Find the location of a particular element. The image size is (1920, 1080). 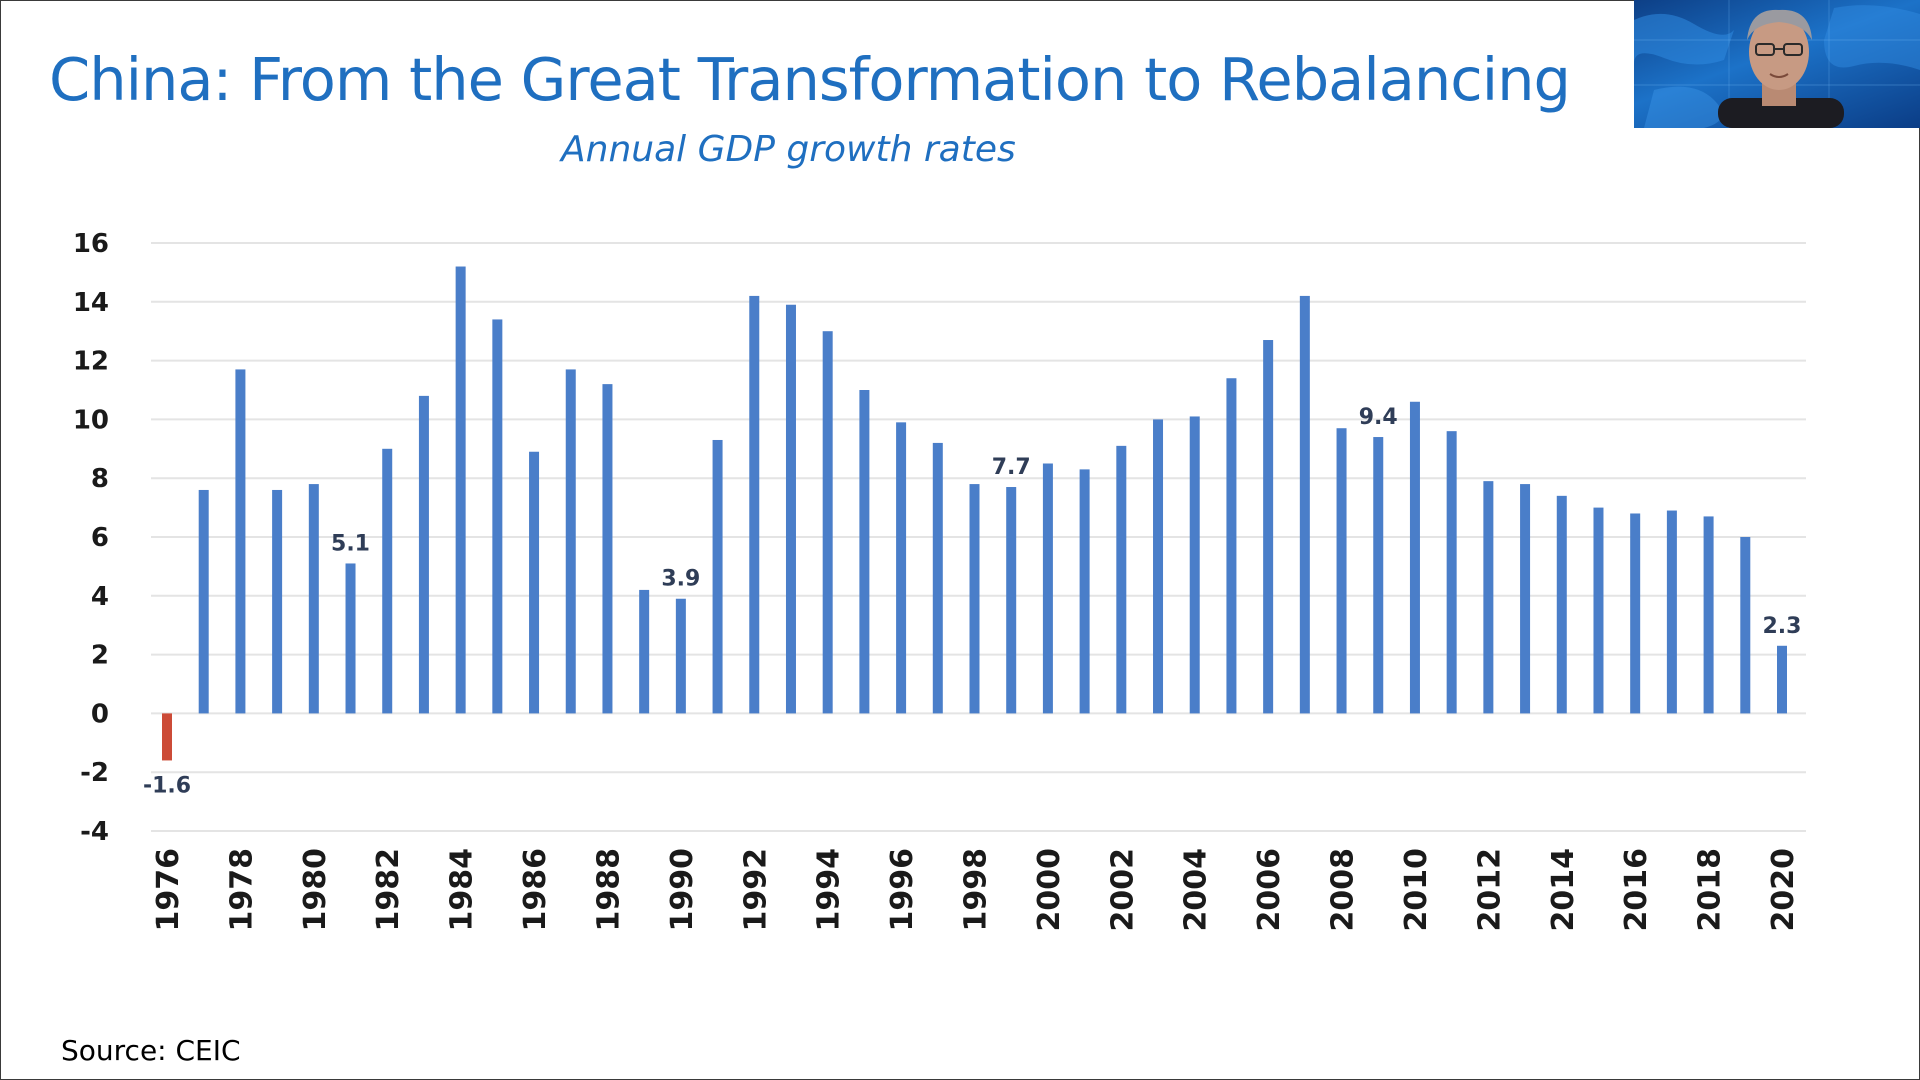

bar-2017 is located at coordinates (1671, 612).